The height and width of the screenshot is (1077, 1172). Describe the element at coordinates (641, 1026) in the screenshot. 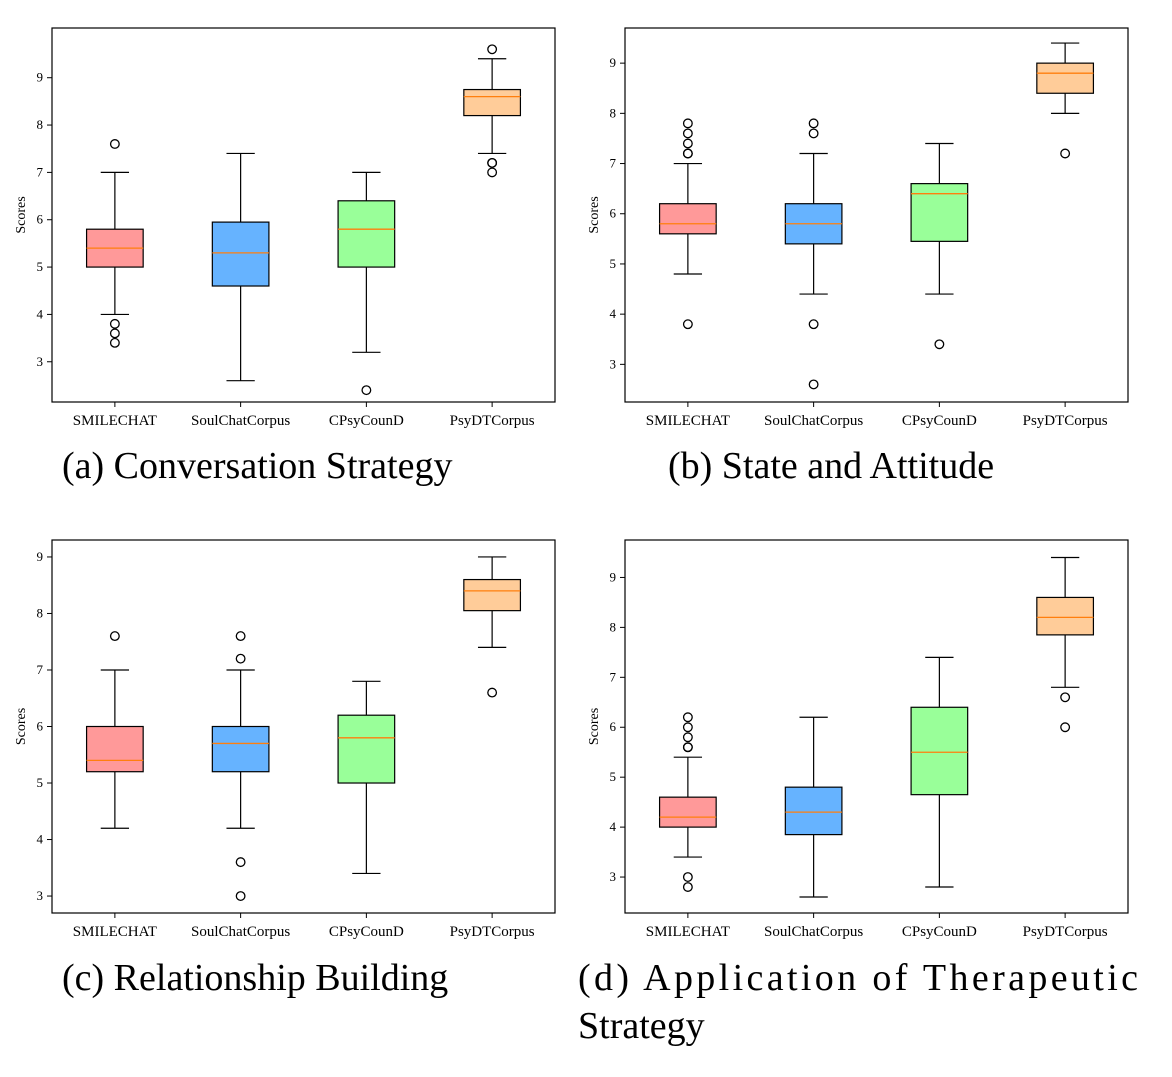

I see `panel-caption-continued: Strategy` at that location.